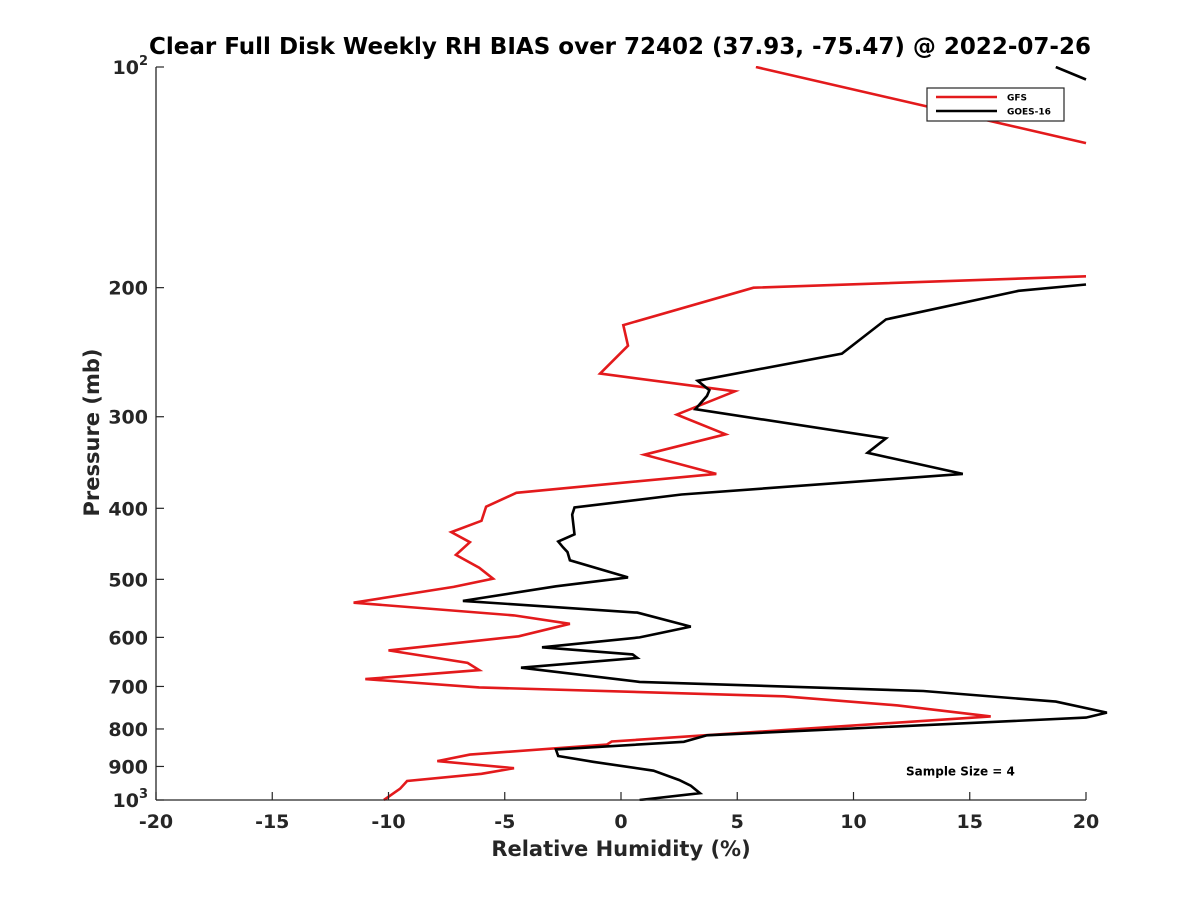 Image resolution: width=1200 pixels, height=900 pixels. What do you see at coordinates (504, 822) in the screenshot?
I see `x-tick-label: -5` at bounding box center [504, 822].